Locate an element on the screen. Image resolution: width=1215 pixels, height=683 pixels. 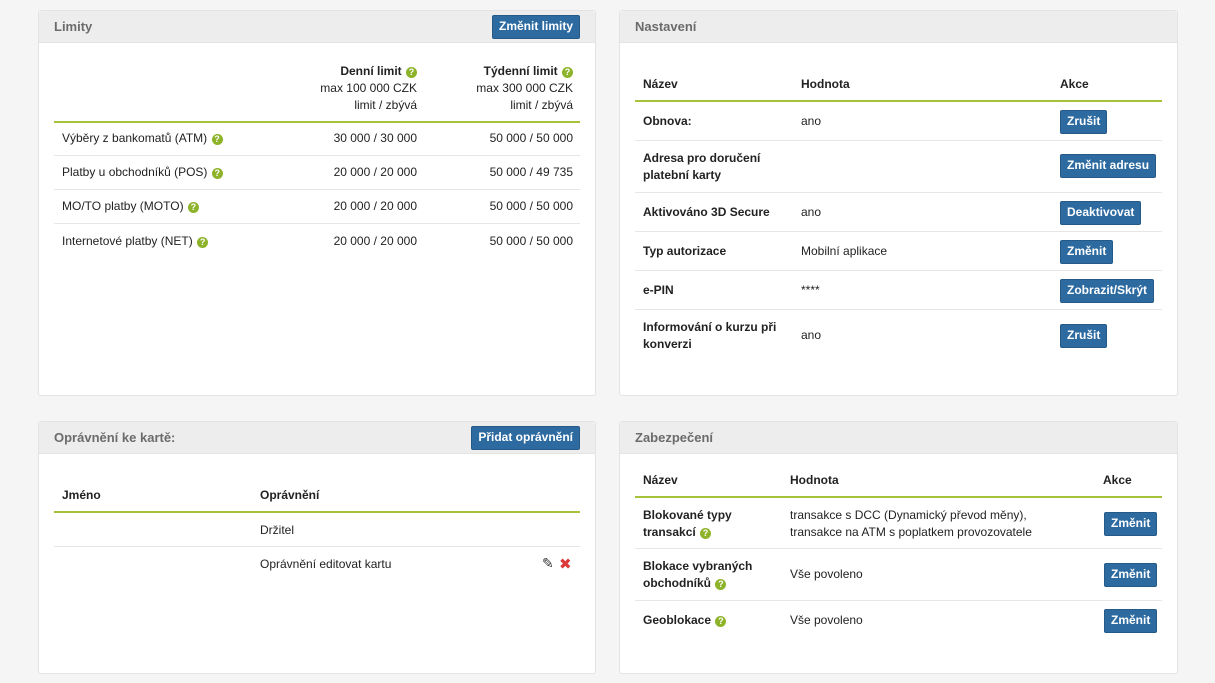
permission-row-value: Držitel is located at coordinates (277, 530).